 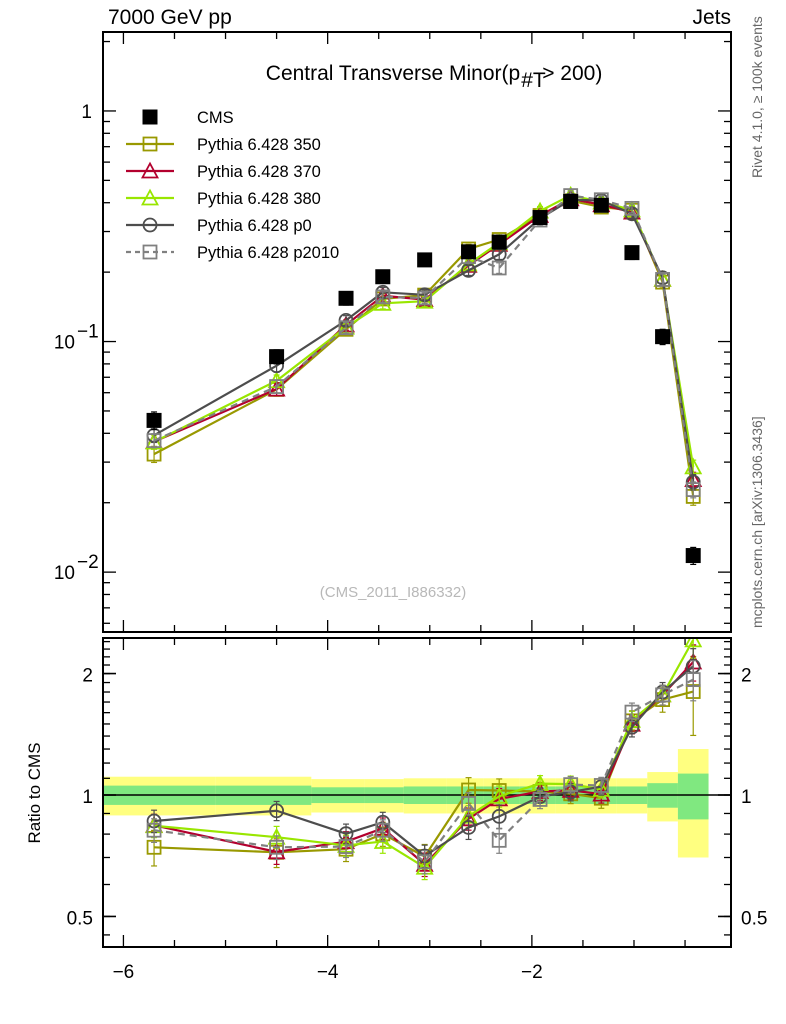 I want to click on series-pythia-6-428-350-ratio, so click(x=423, y=763).